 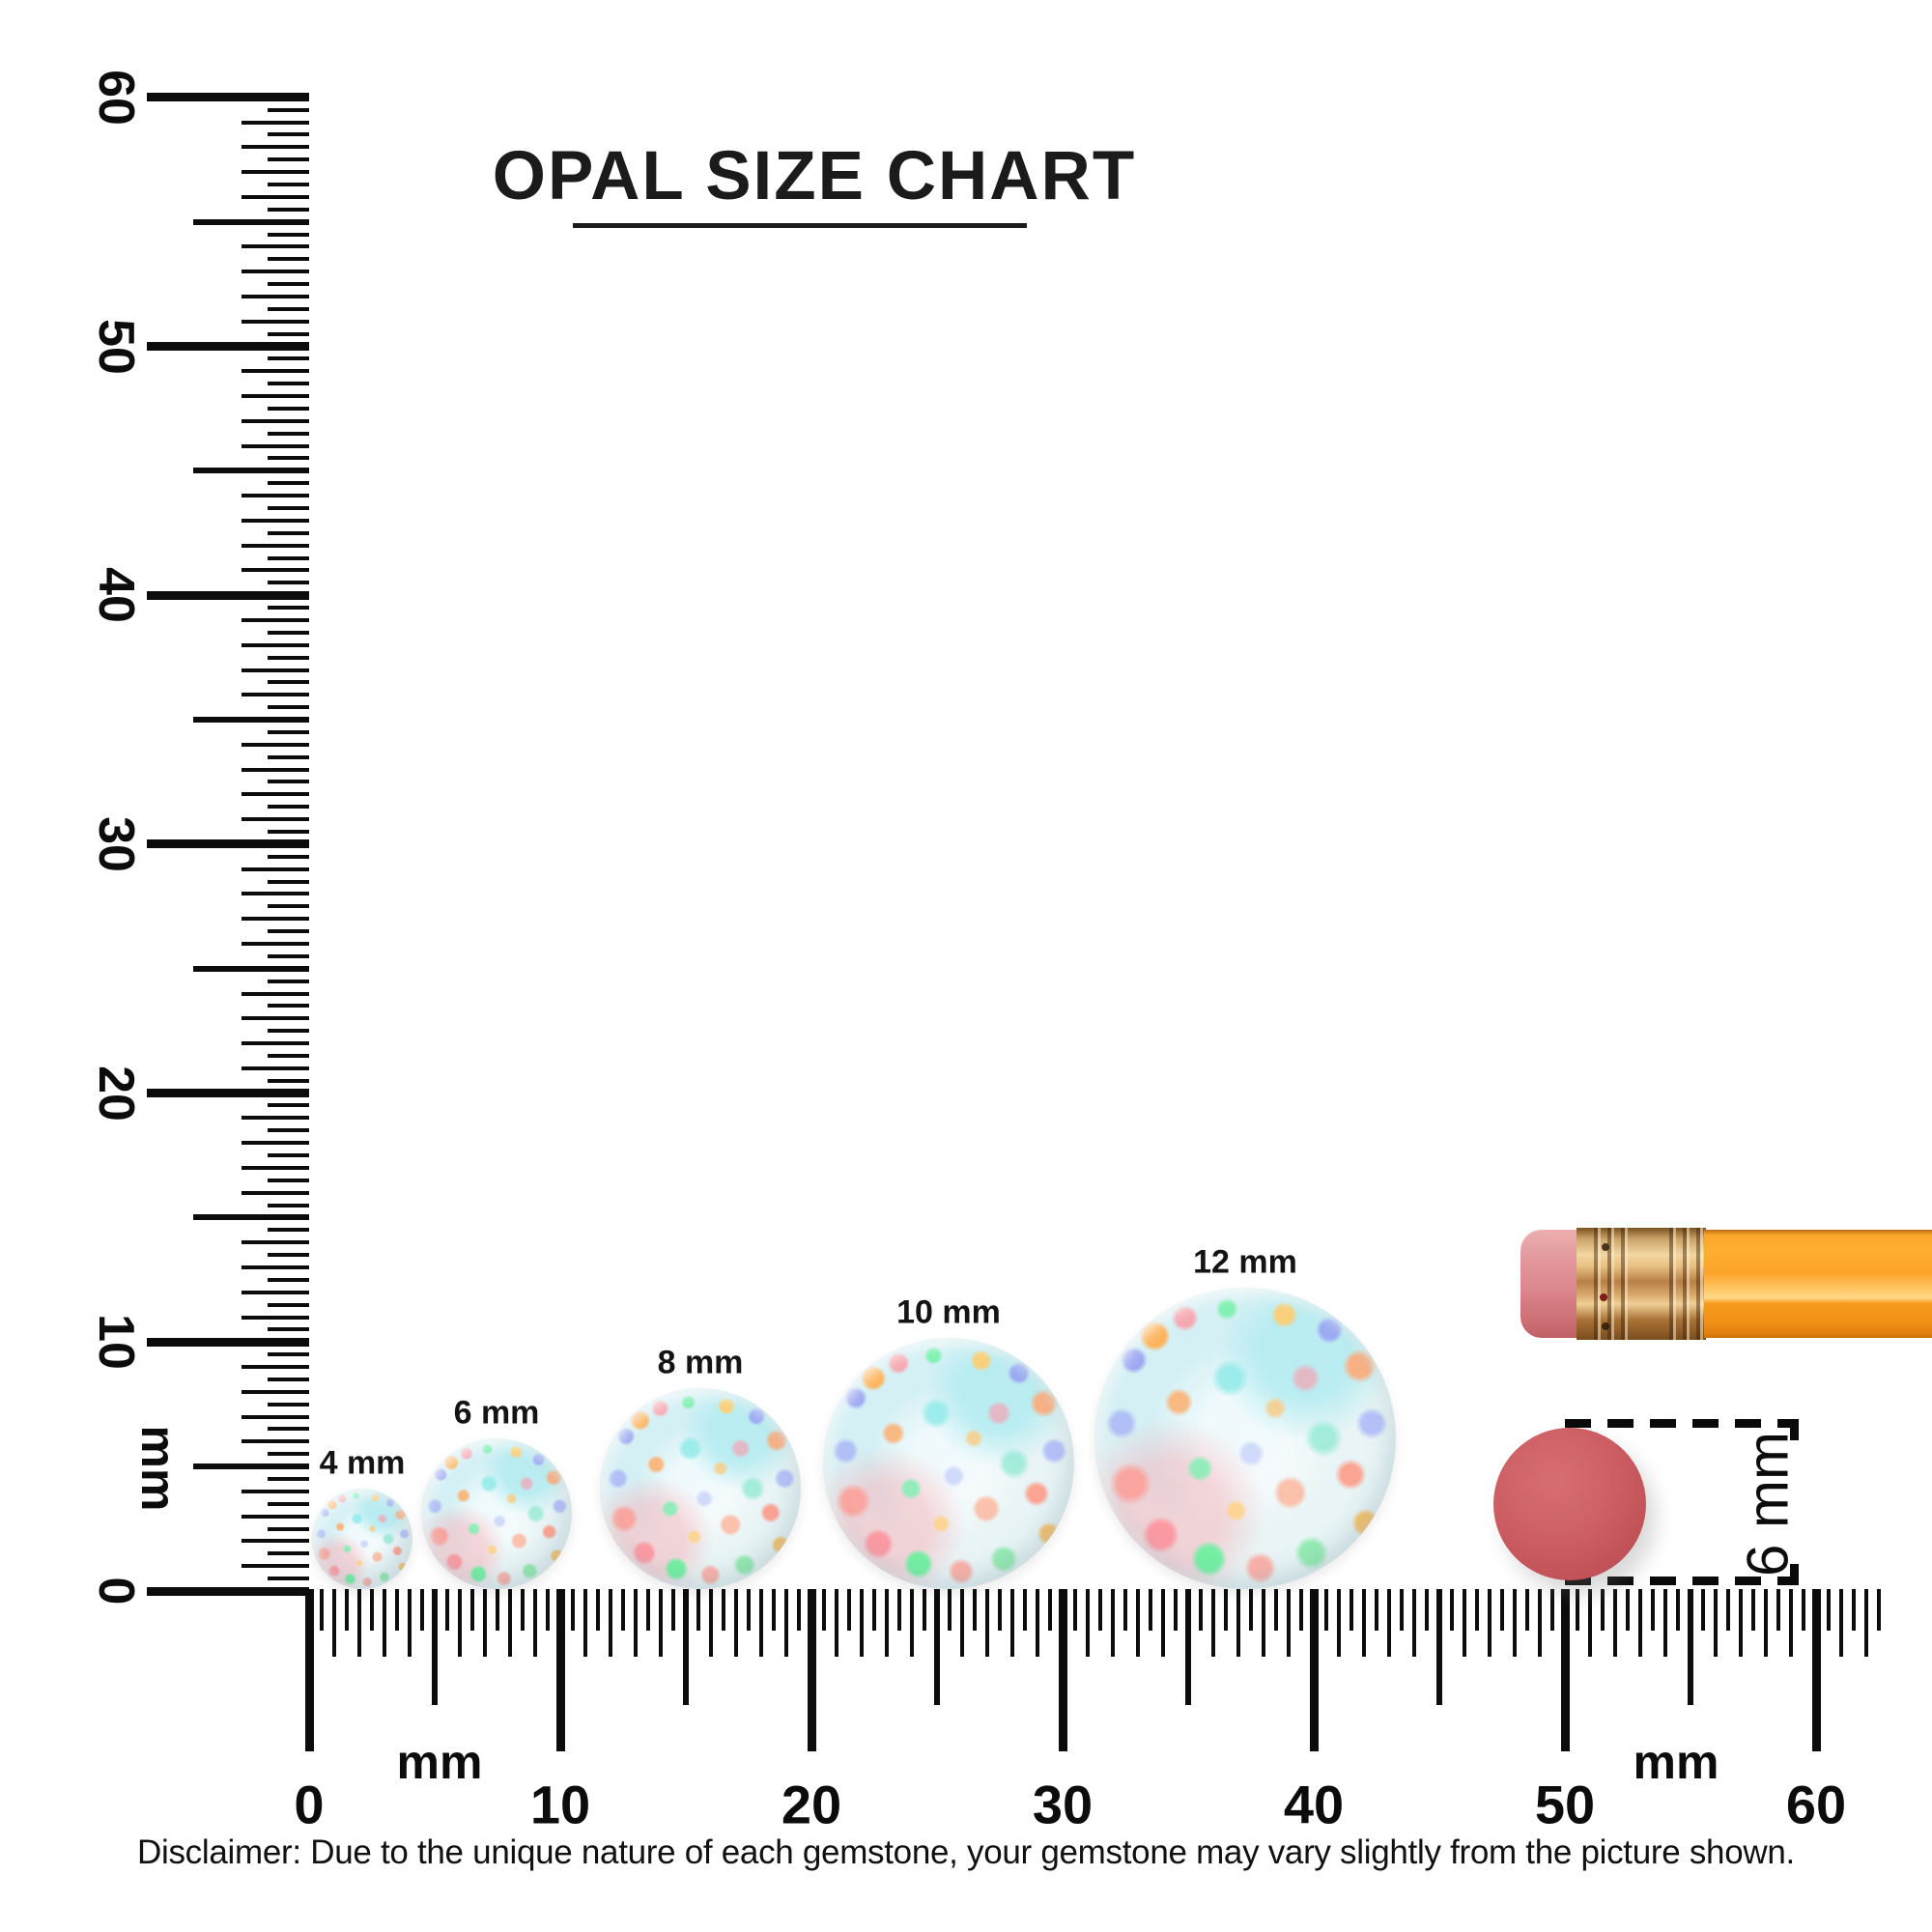 I want to click on opal-size-label: 8 mm, so click(x=700, y=1362).